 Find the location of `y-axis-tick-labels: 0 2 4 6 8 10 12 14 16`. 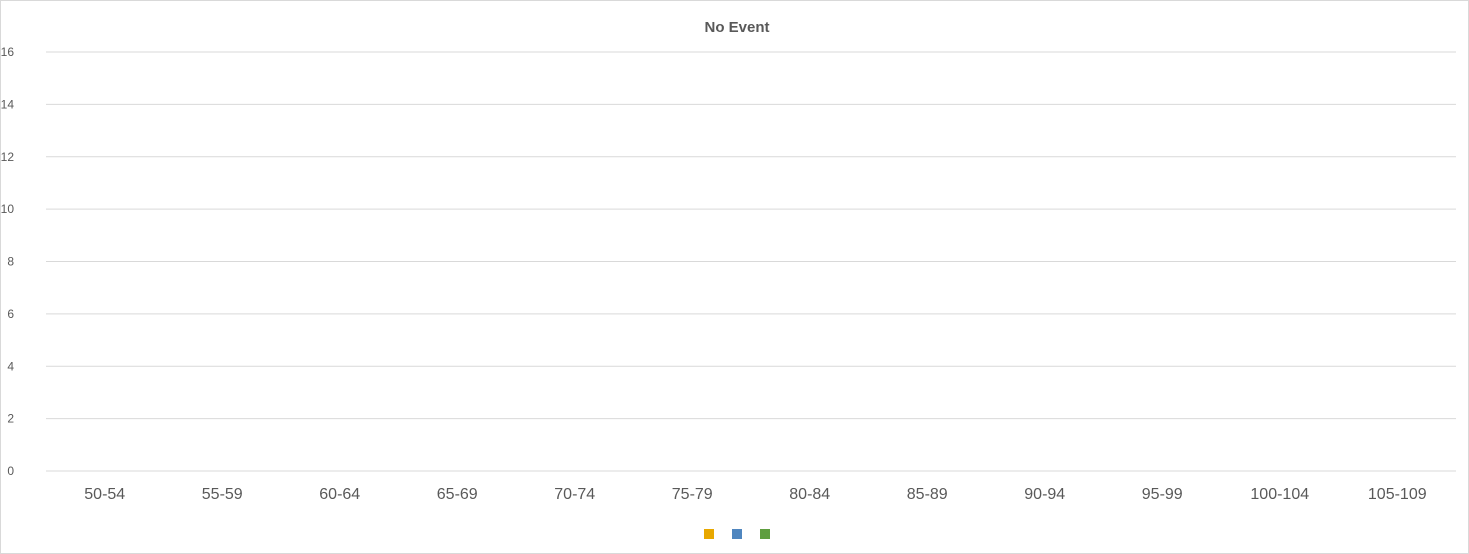

y-axis-tick-labels: 0 2 4 6 8 10 12 14 16 is located at coordinates (7, 261).